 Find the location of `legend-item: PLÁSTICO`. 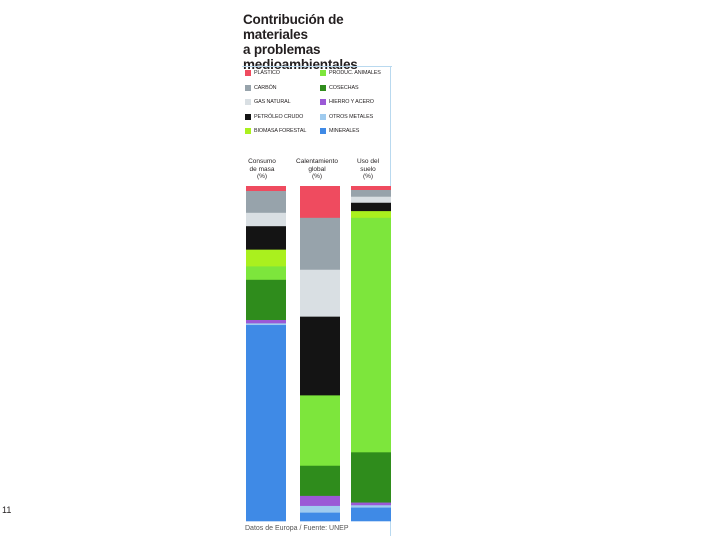

legend-item: PLÁSTICO is located at coordinates (262, 73).